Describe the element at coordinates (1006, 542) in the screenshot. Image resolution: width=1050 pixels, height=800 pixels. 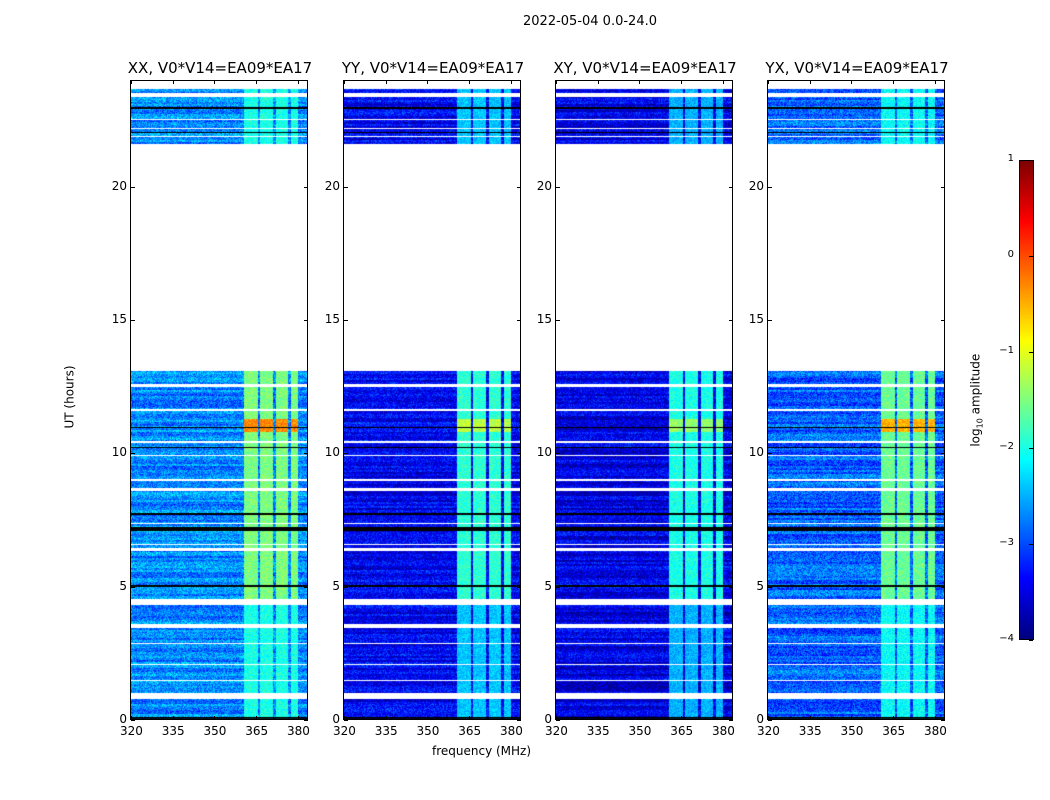
I see `colorbar-tick-label: −3` at that location.